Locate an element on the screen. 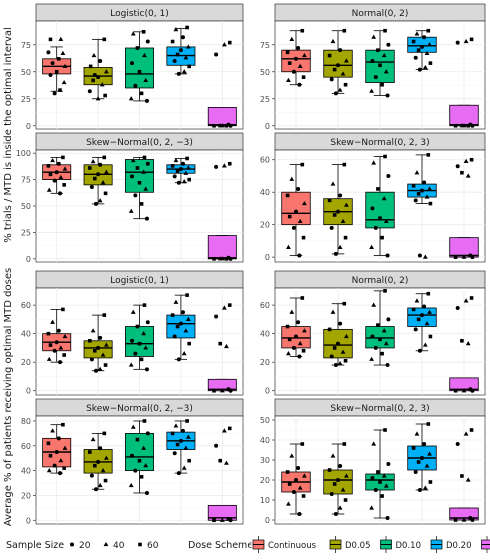 The width and height of the screenshot is (490, 560). facet-panel: Skew−Normal(0, 2, 3) 0 20 40 60 is located at coordinates (373, 197).